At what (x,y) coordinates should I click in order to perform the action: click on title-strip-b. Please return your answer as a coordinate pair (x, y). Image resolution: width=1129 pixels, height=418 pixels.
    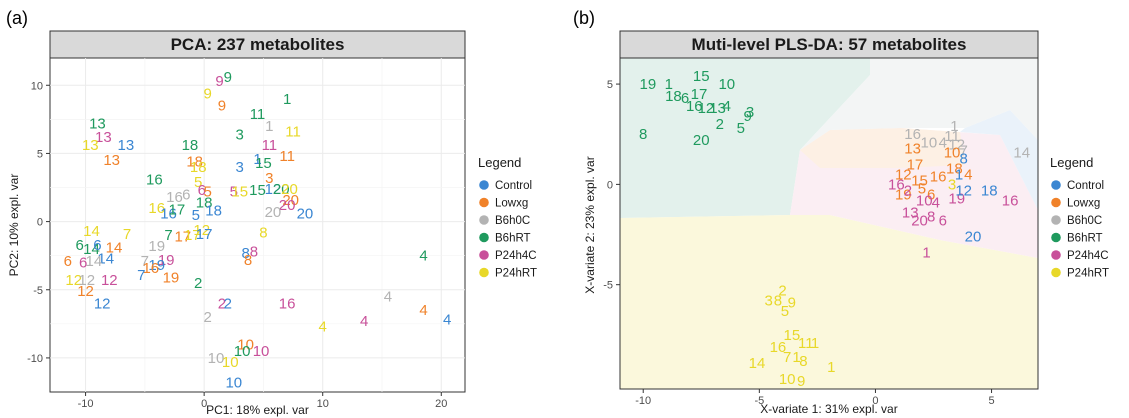
    Looking at the image, I should click on (829, 44).